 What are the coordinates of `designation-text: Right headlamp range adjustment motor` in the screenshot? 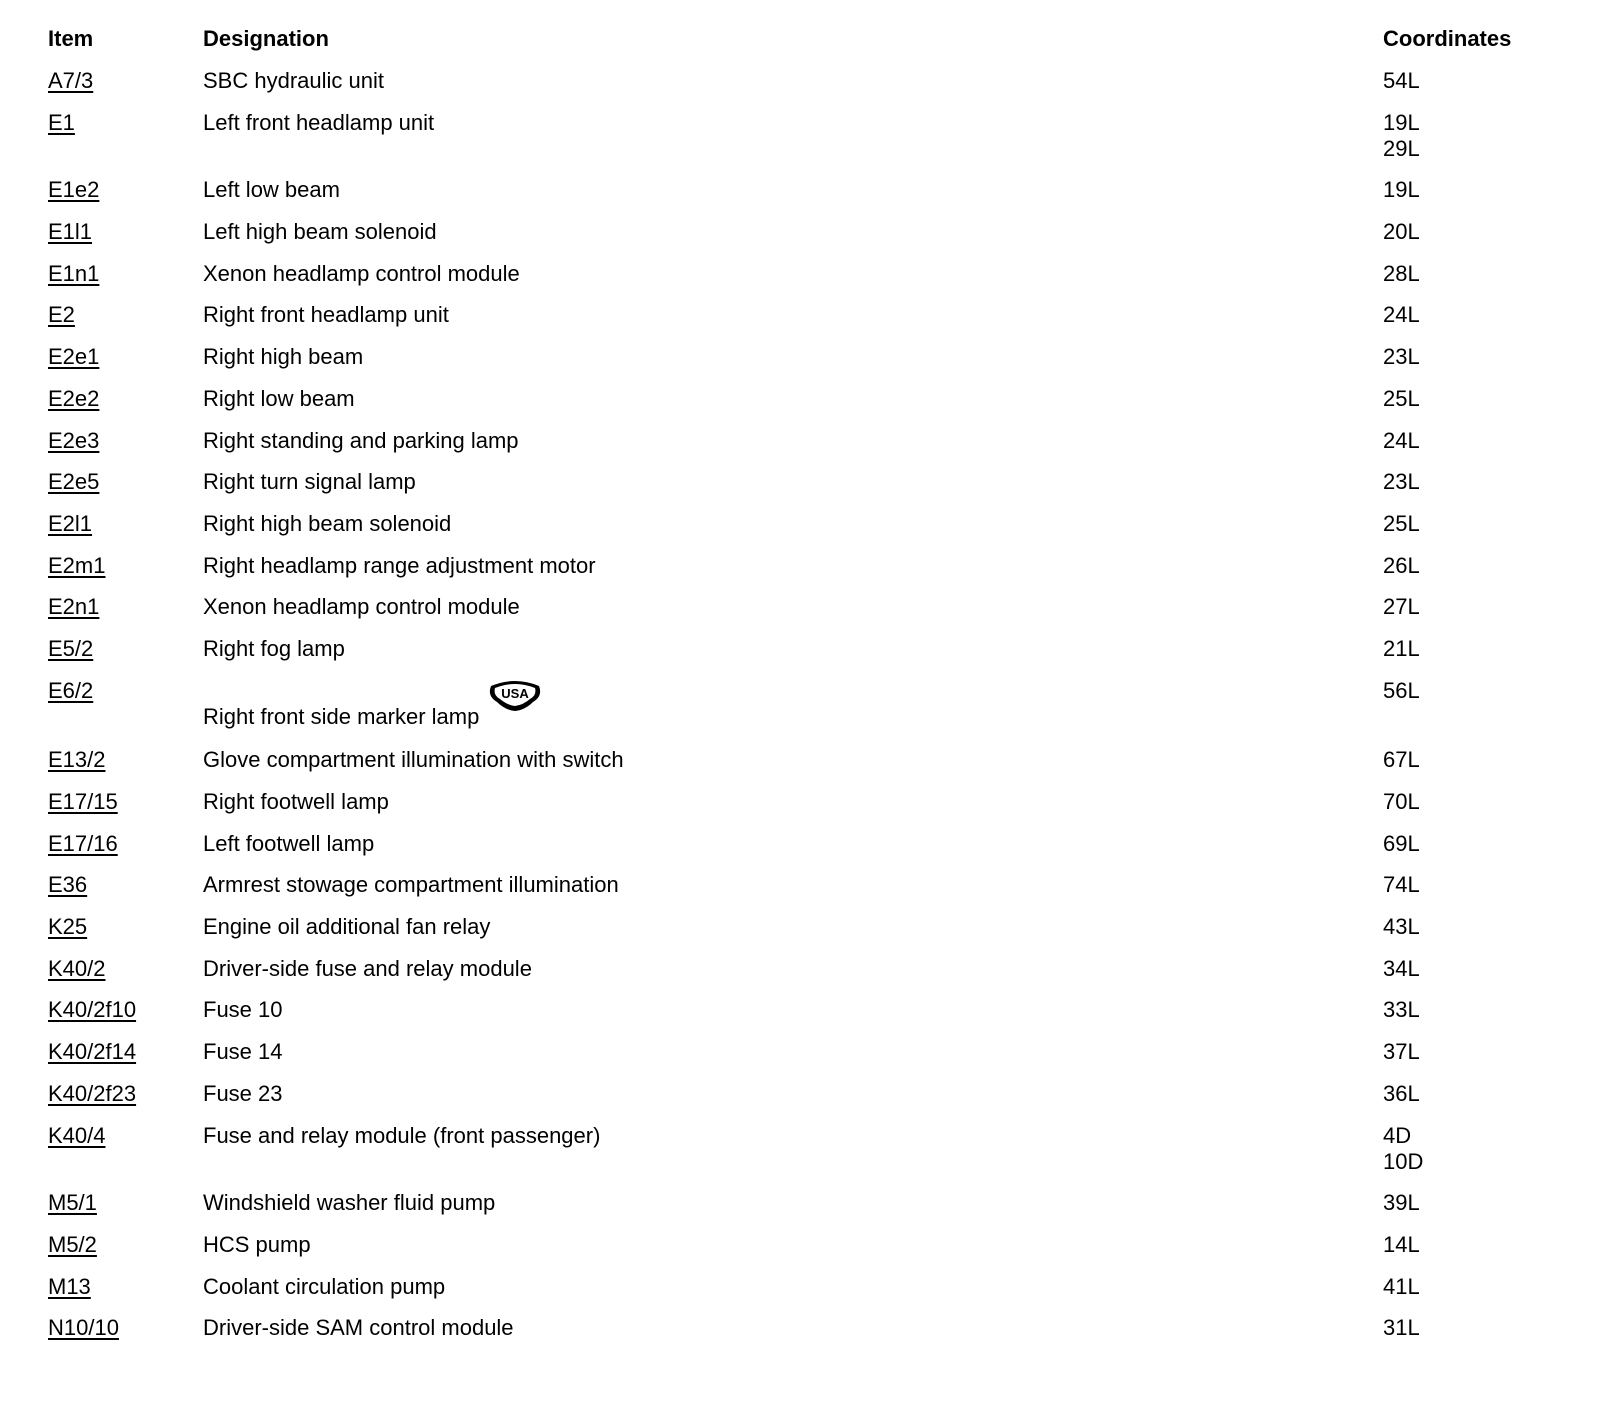 It's located at (399, 565).